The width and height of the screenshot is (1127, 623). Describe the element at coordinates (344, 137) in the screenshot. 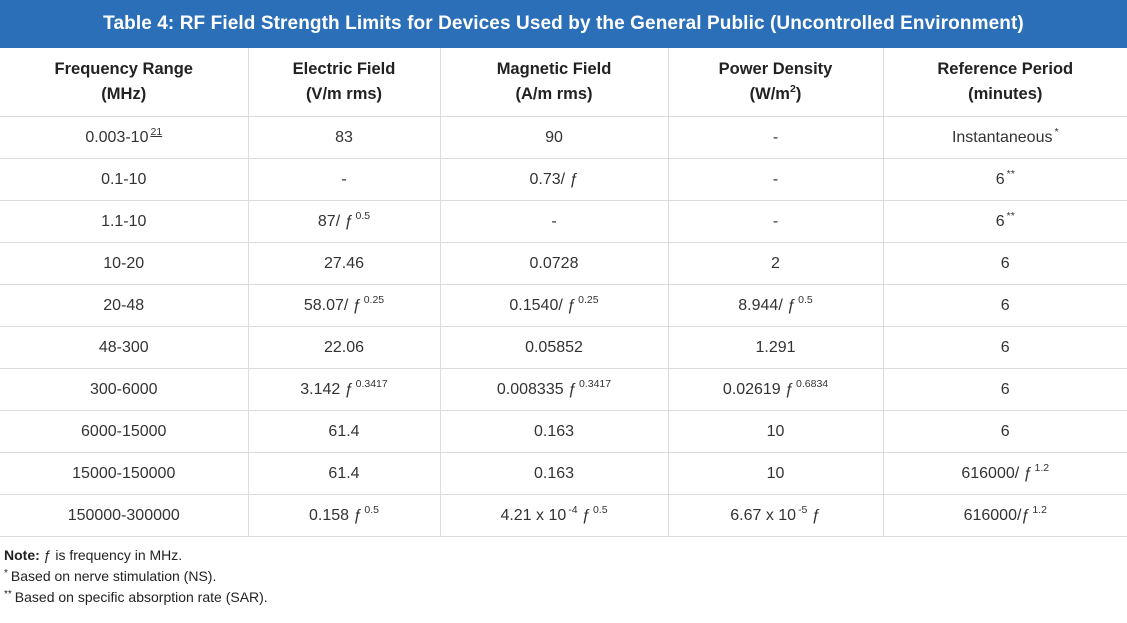

I see `table-cell: 83` at that location.